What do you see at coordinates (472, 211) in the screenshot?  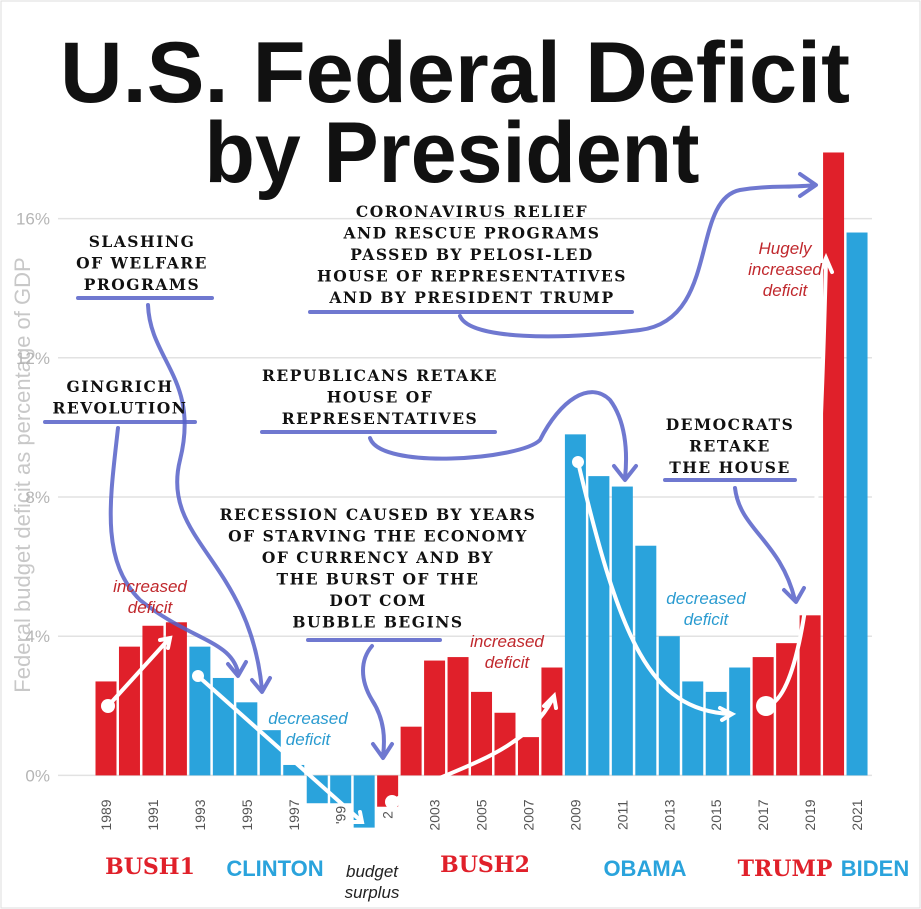 I see `annotation-text: CORONAVIRUS RELIEF` at bounding box center [472, 211].